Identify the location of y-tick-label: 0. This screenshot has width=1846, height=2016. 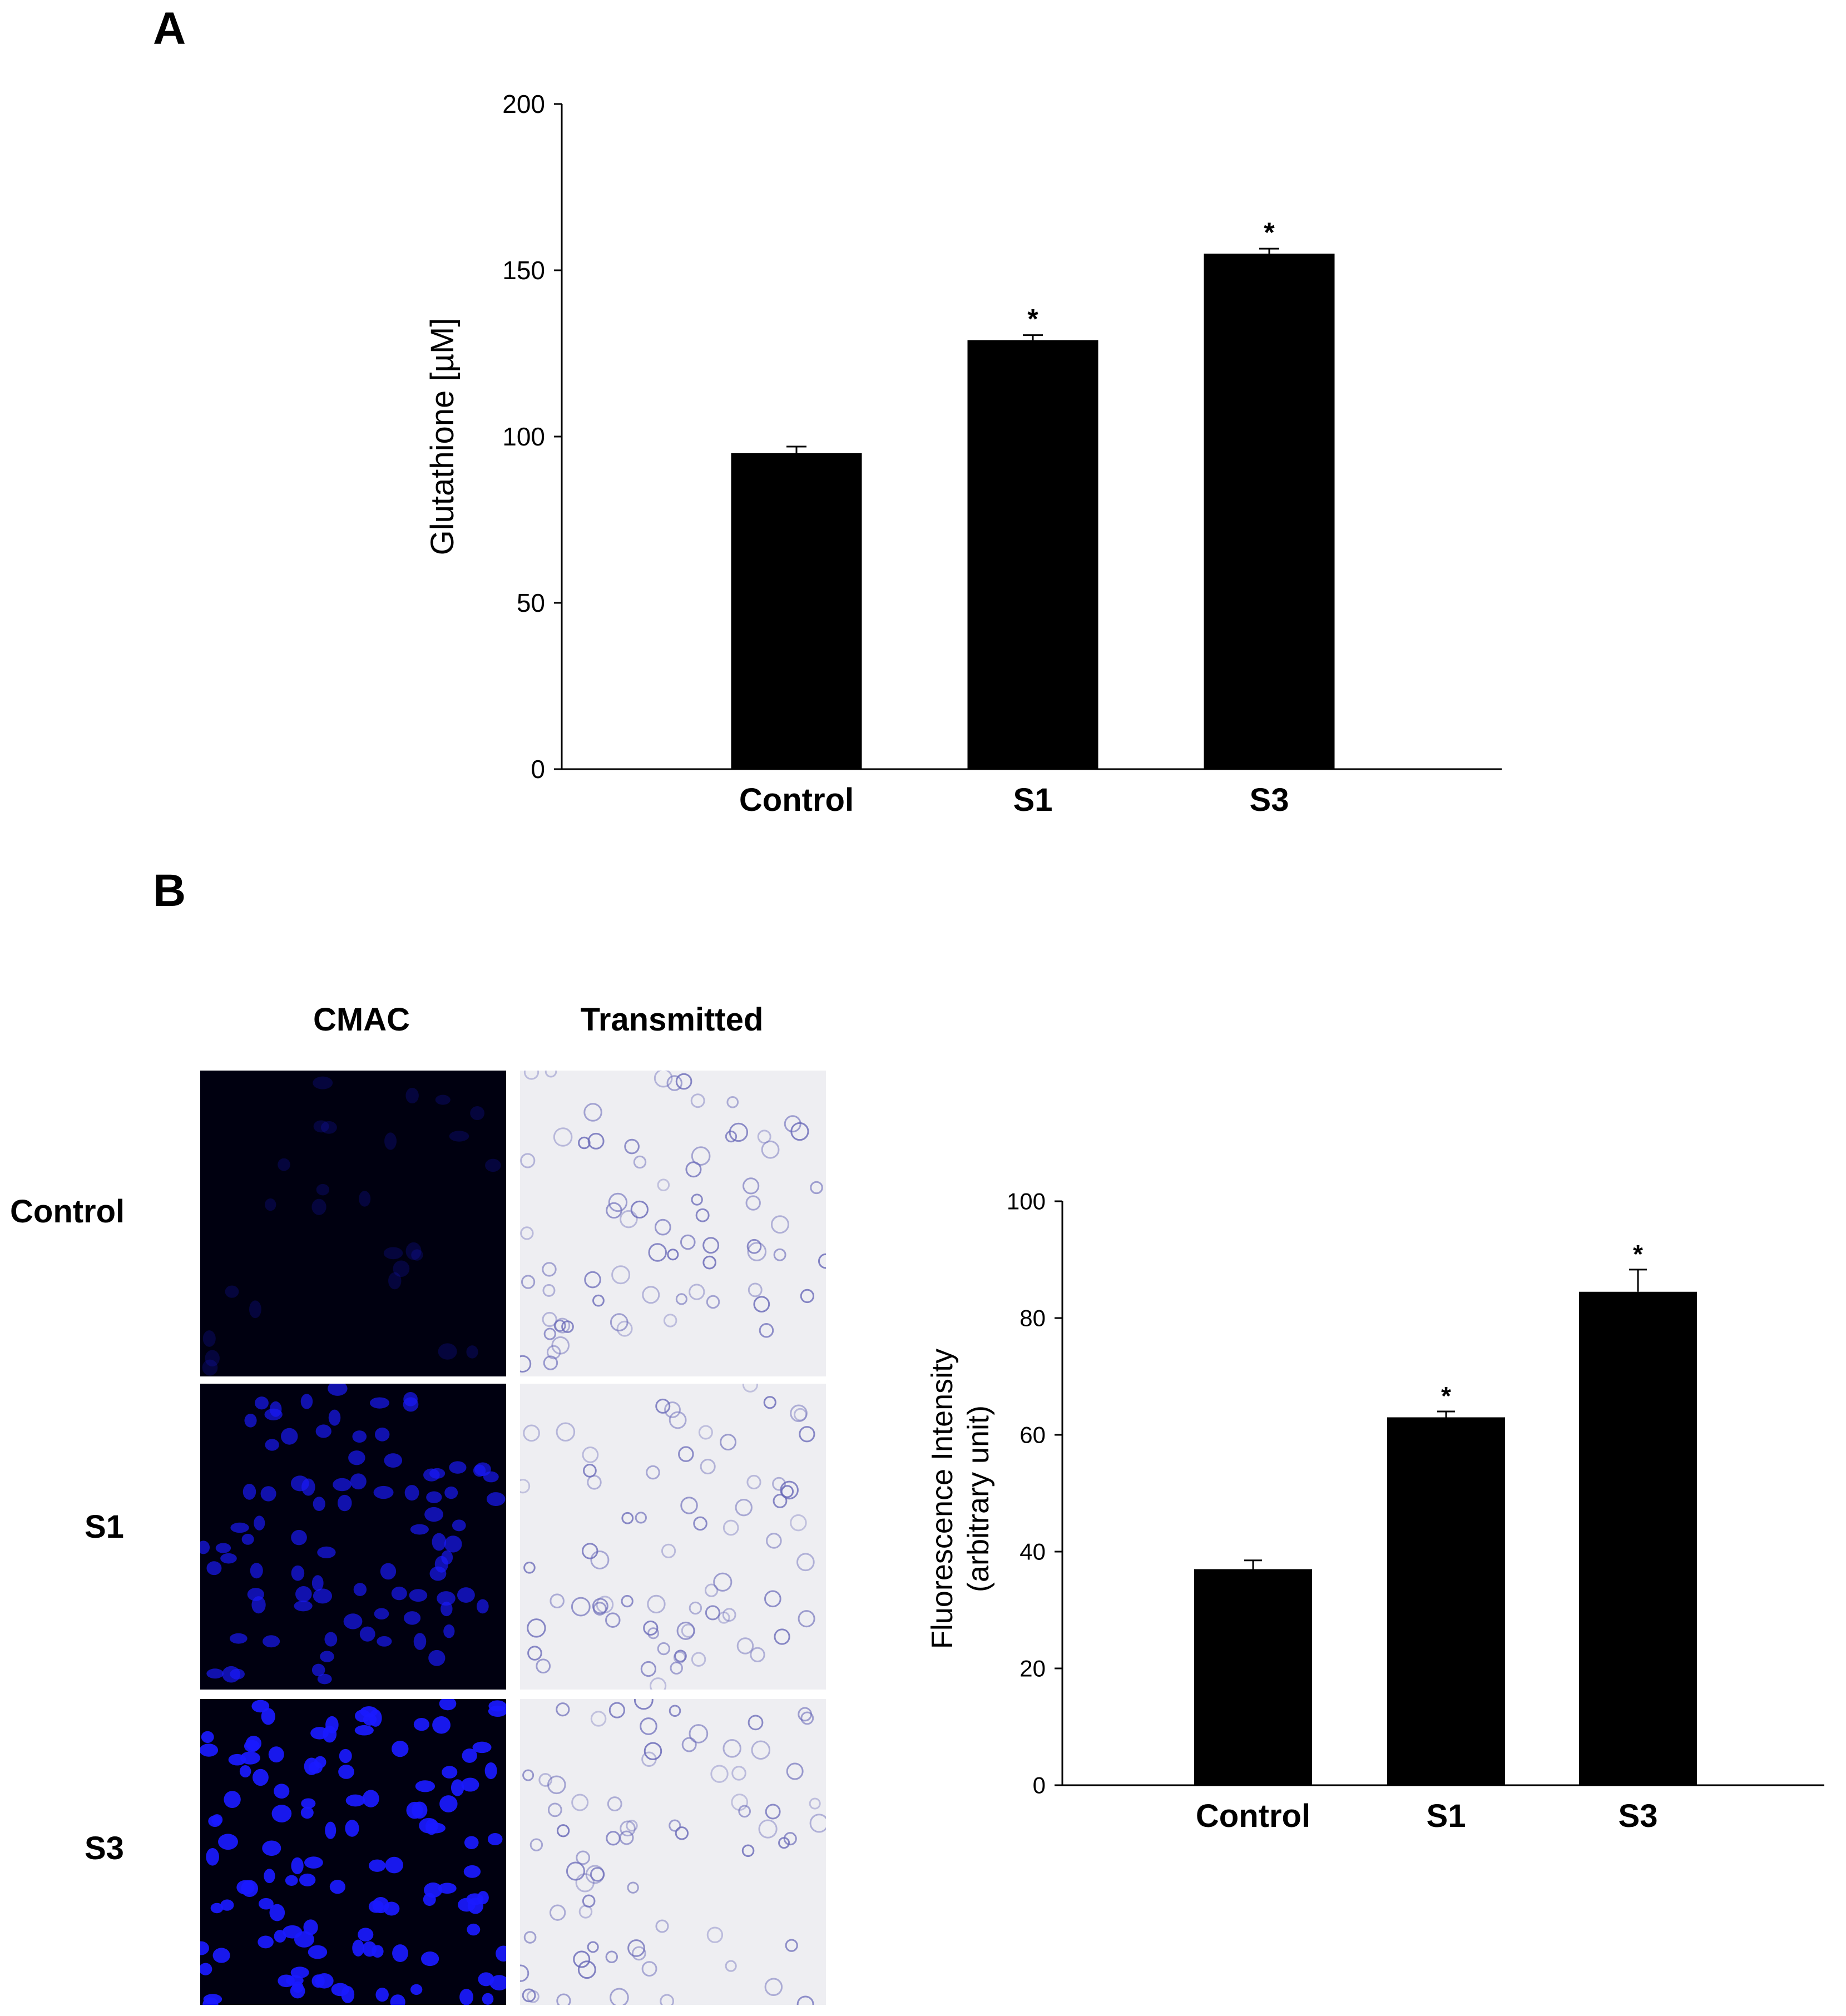
(538, 769).